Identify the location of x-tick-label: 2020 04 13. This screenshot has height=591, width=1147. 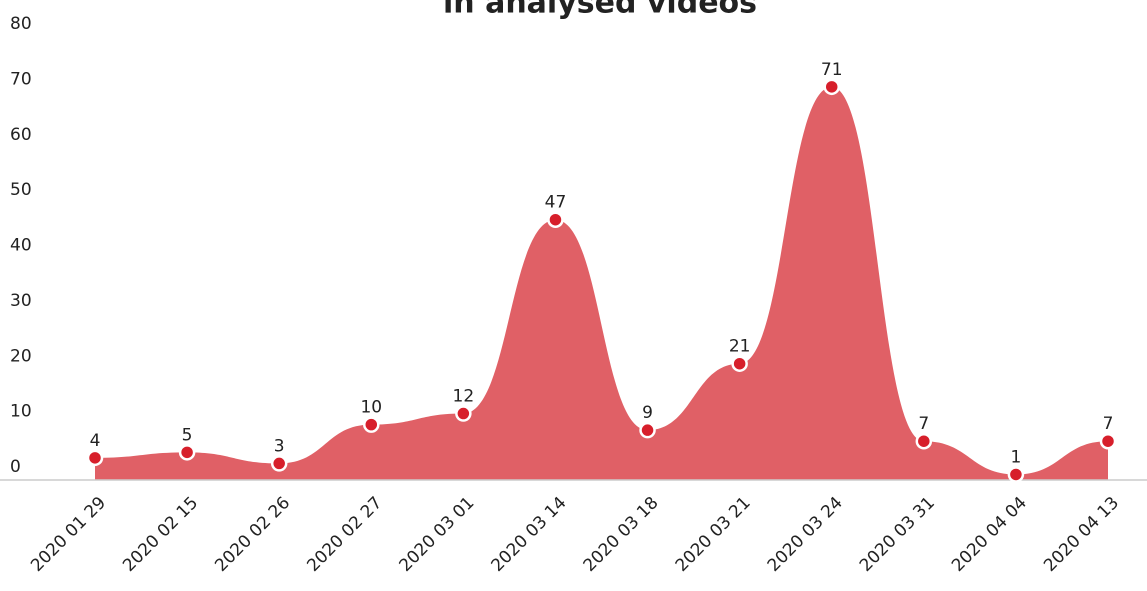
(1081, 534).